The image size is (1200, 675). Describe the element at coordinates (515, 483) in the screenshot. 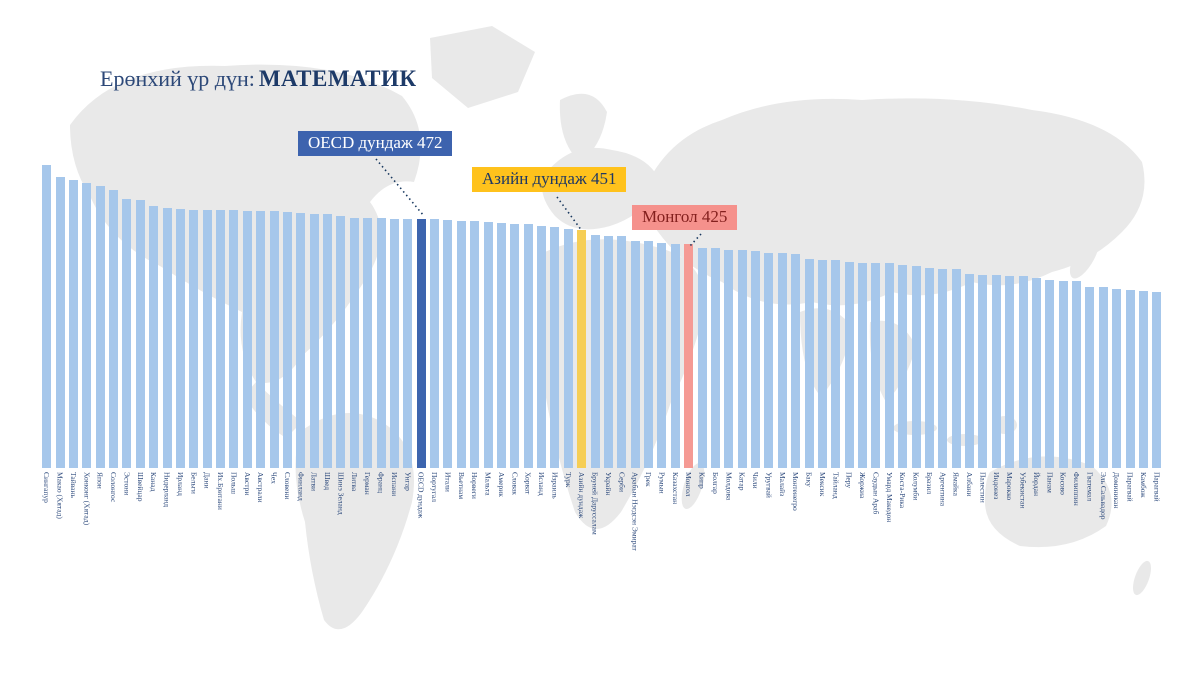

I see `axis-label: Словак` at that location.